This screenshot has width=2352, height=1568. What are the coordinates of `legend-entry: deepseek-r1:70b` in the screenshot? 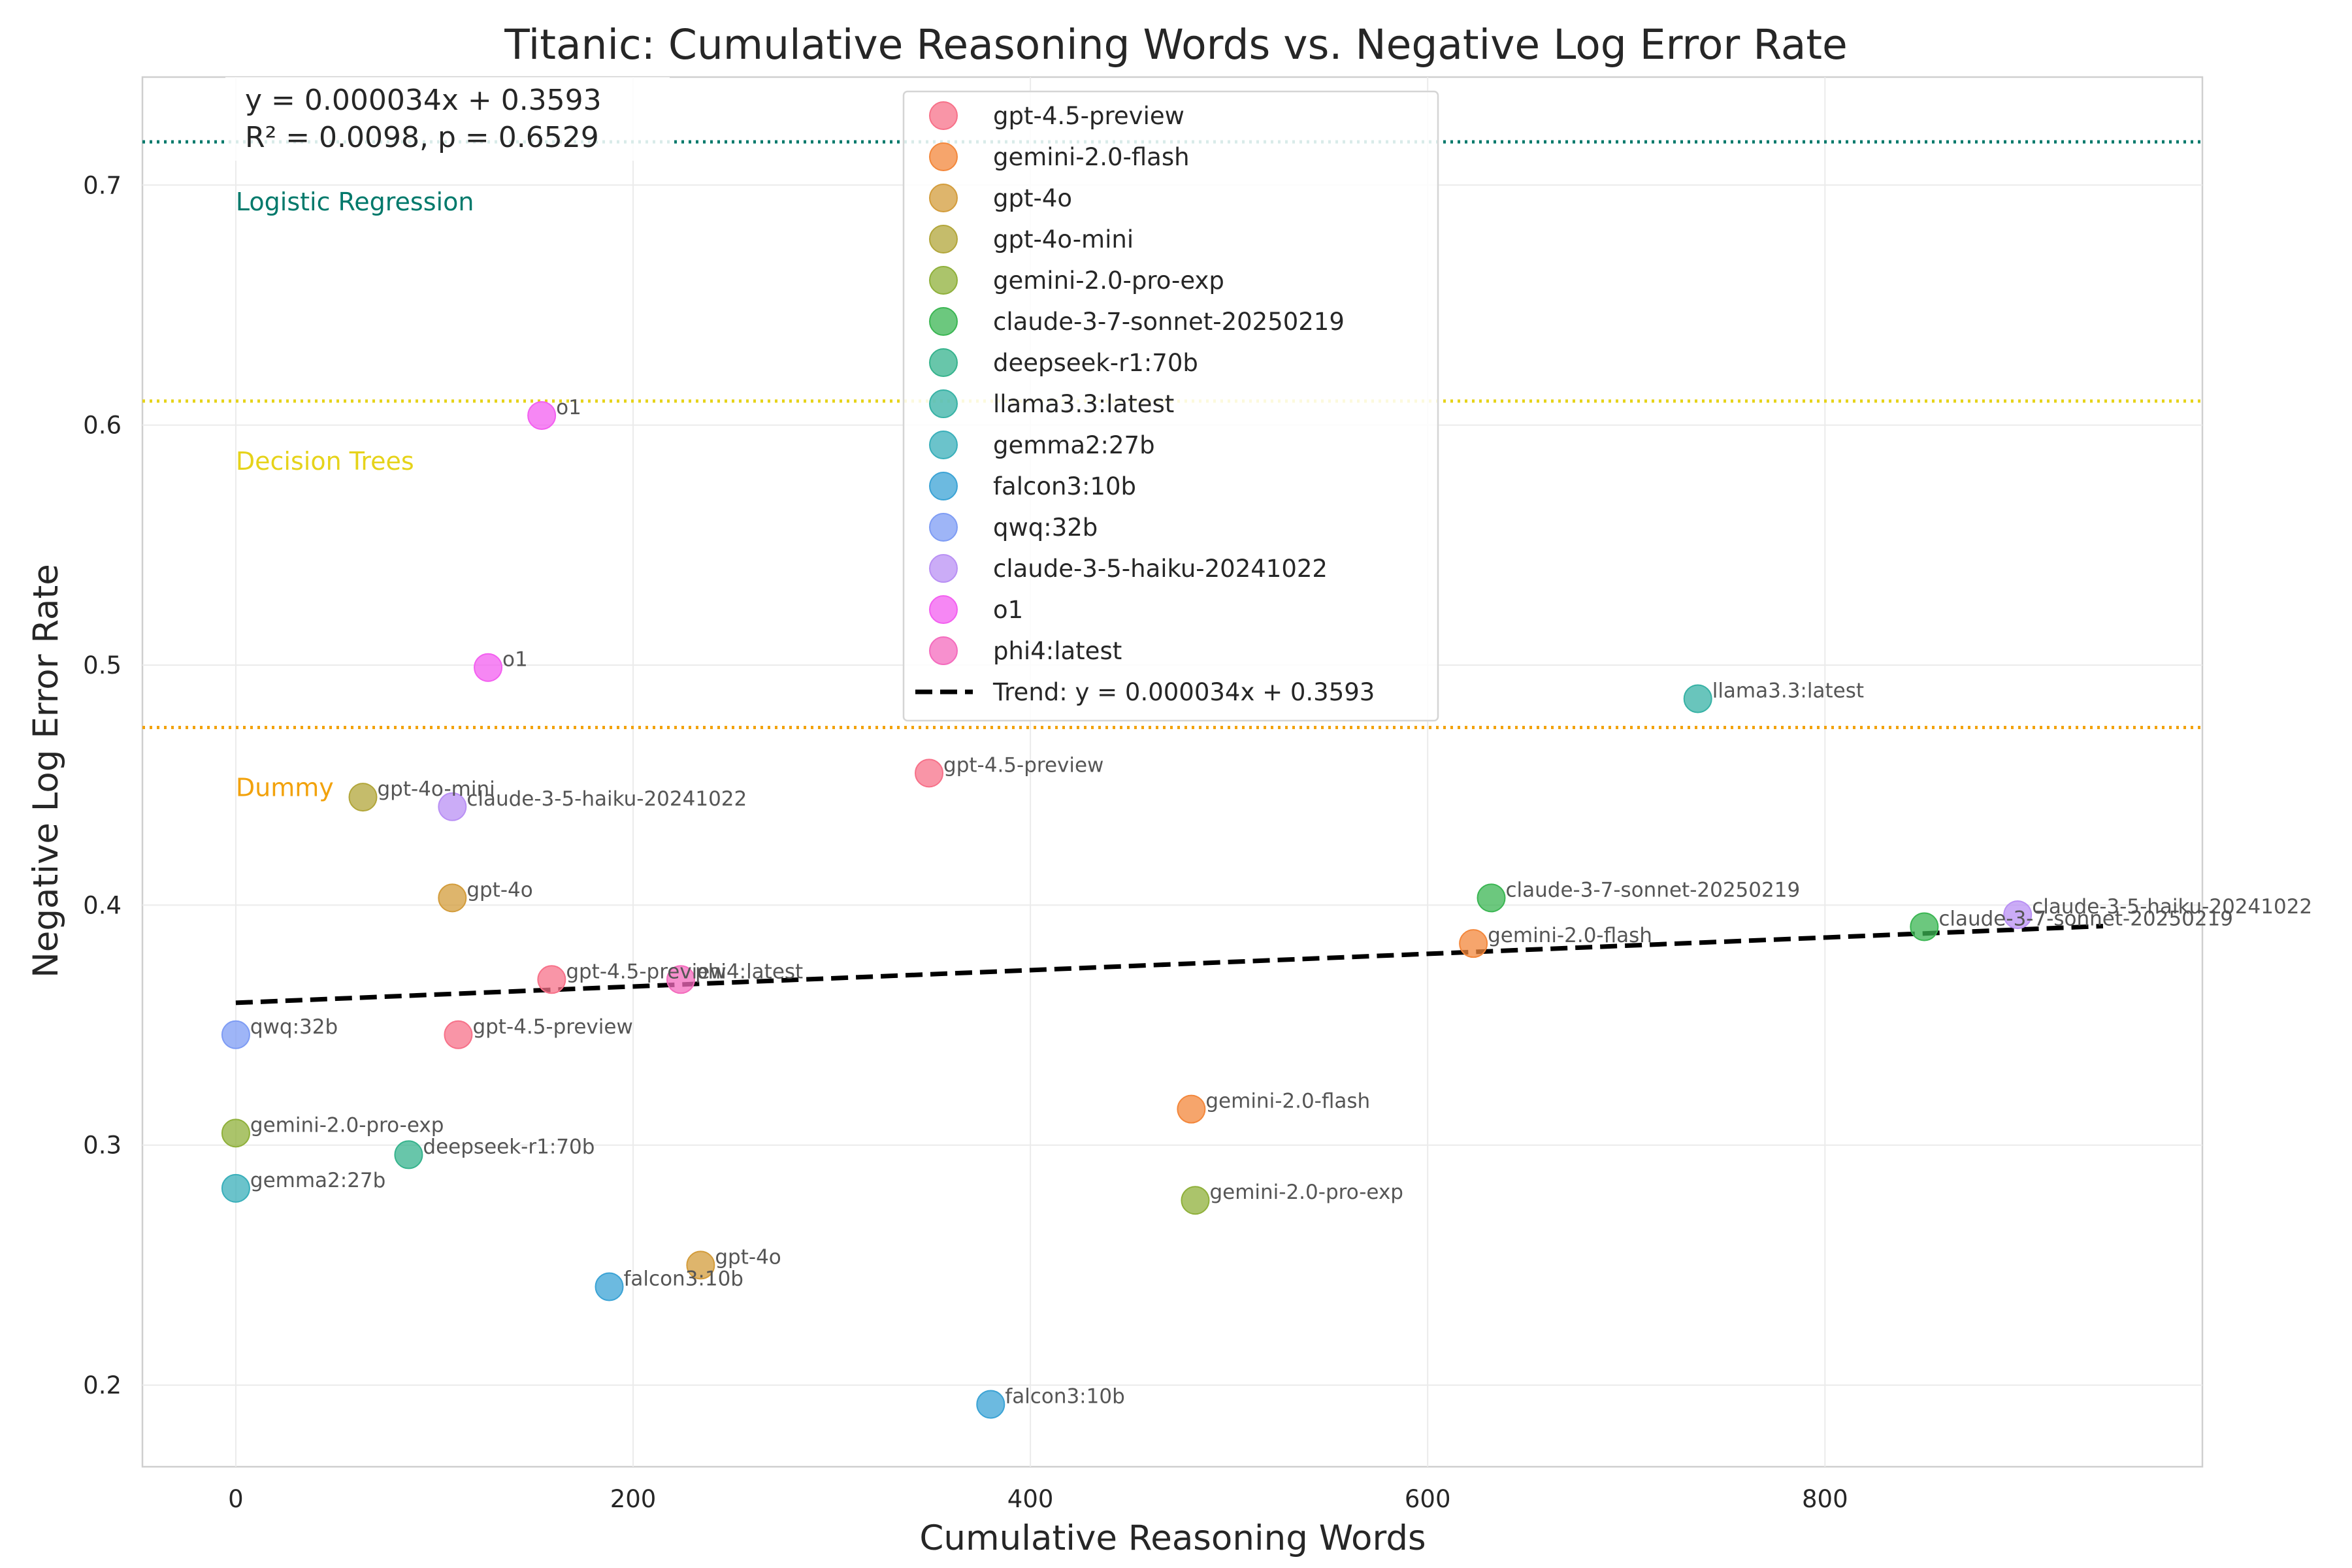 It's located at (1095, 363).